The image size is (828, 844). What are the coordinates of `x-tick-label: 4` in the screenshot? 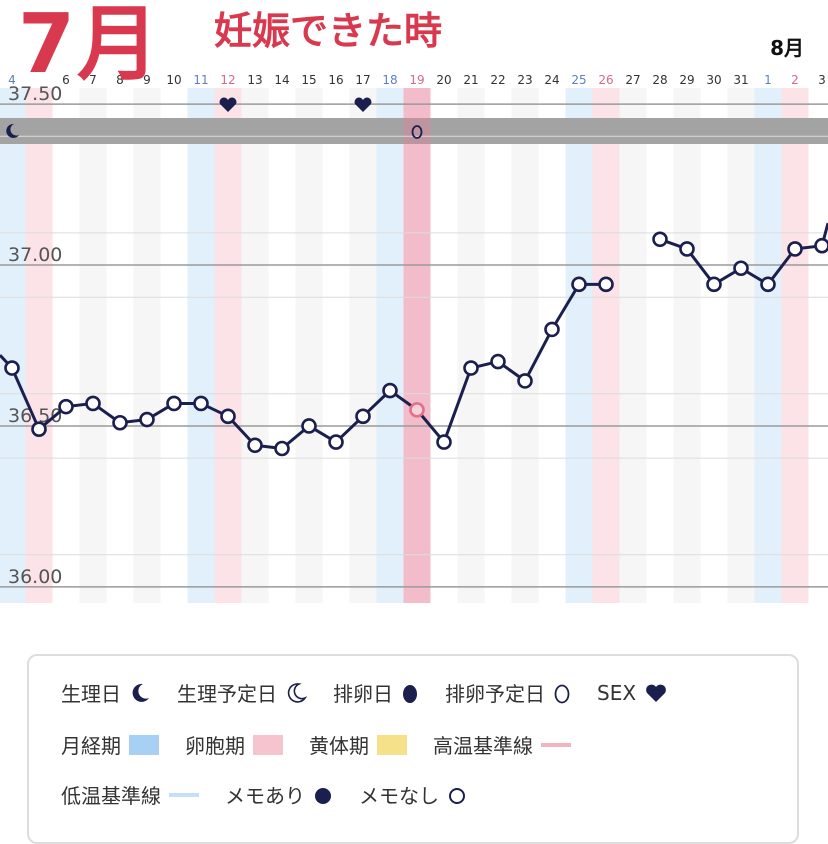 It's located at (12, 80).